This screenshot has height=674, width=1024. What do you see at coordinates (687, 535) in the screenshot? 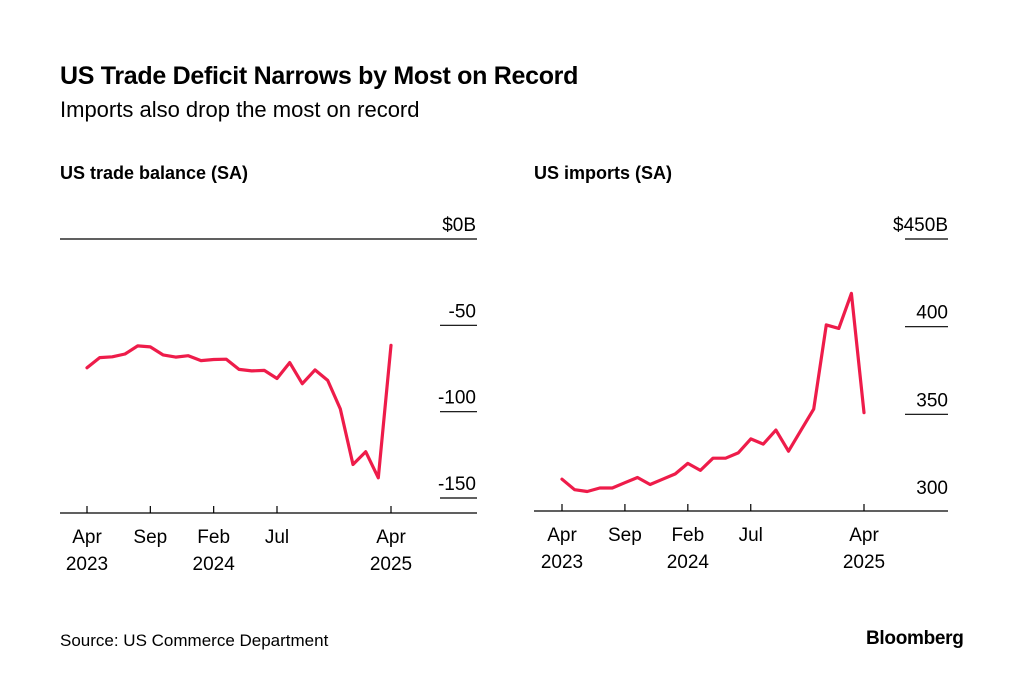
I see `imports-xtick-label: Feb` at bounding box center [687, 535].